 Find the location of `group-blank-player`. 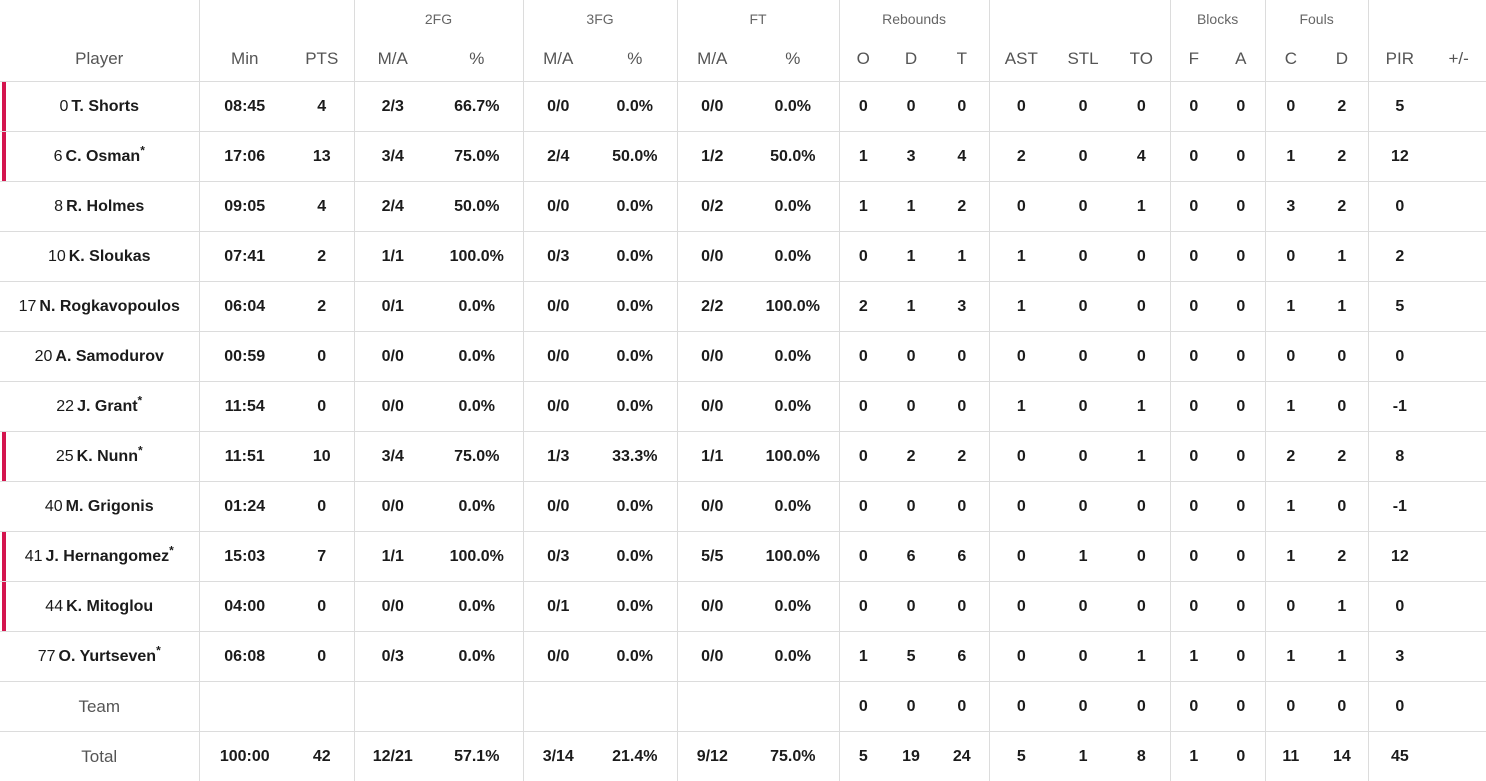

group-blank-player is located at coordinates (99, 18).